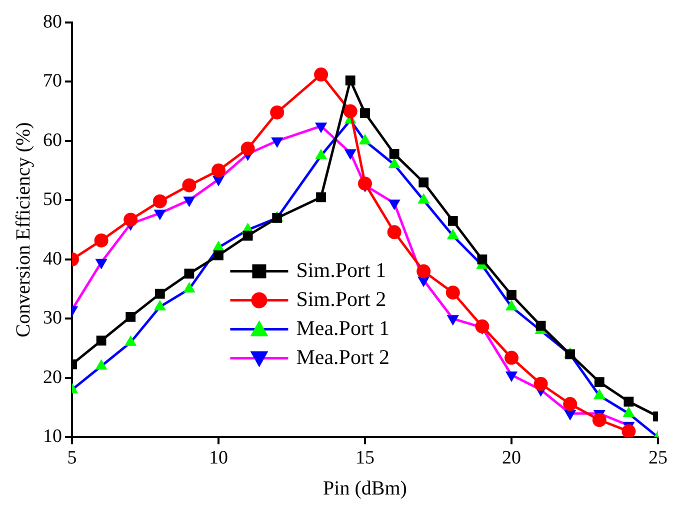 This screenshot has height=513, width=684. I want to click on y-tick-label: 40, so click(52, 259).